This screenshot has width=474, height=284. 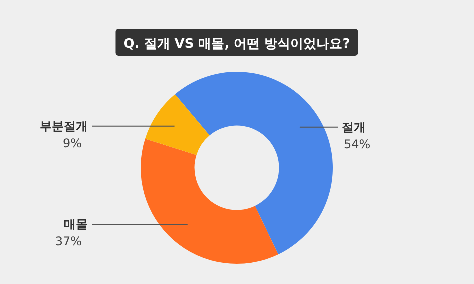 What do you see at coordinates (68, 241) in the screenshot?
I see `data-label: 37%` at bounding box center [68, 241].